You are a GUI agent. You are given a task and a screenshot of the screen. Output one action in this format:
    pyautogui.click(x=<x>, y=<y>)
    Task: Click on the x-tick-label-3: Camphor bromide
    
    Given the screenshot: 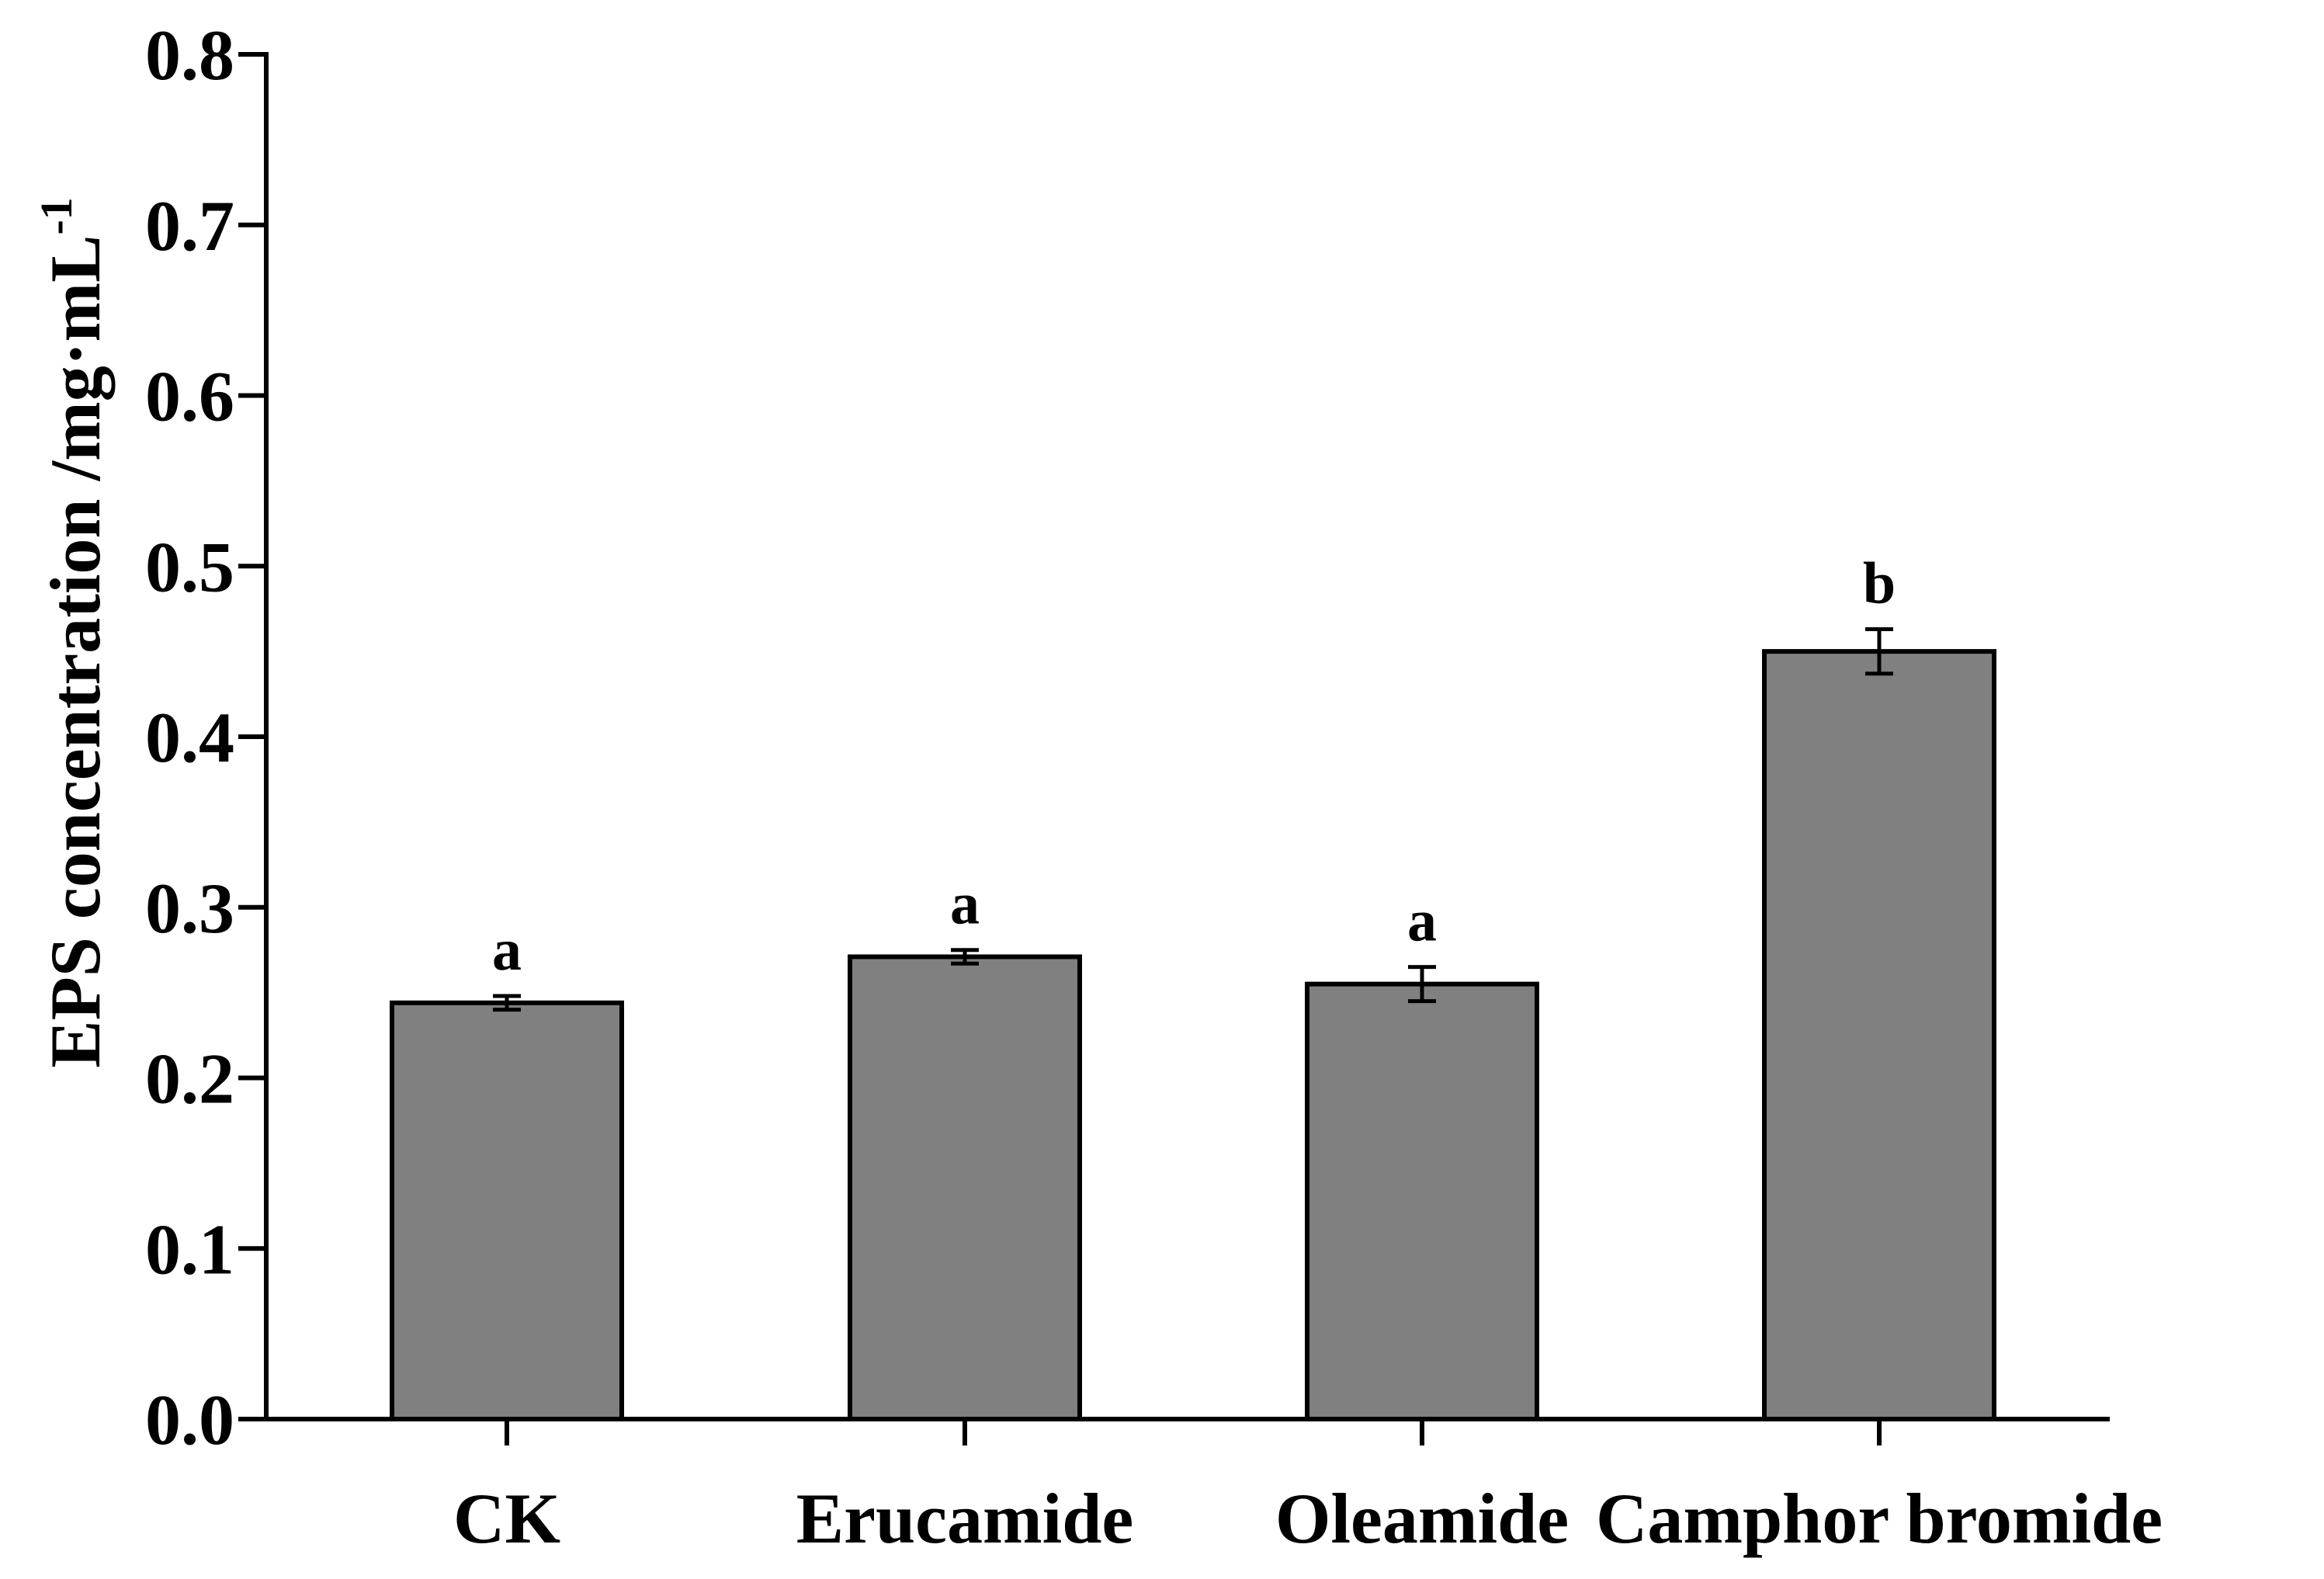 What is the action you would take?
    pyautogui.click(x=1879, y=1518)
    